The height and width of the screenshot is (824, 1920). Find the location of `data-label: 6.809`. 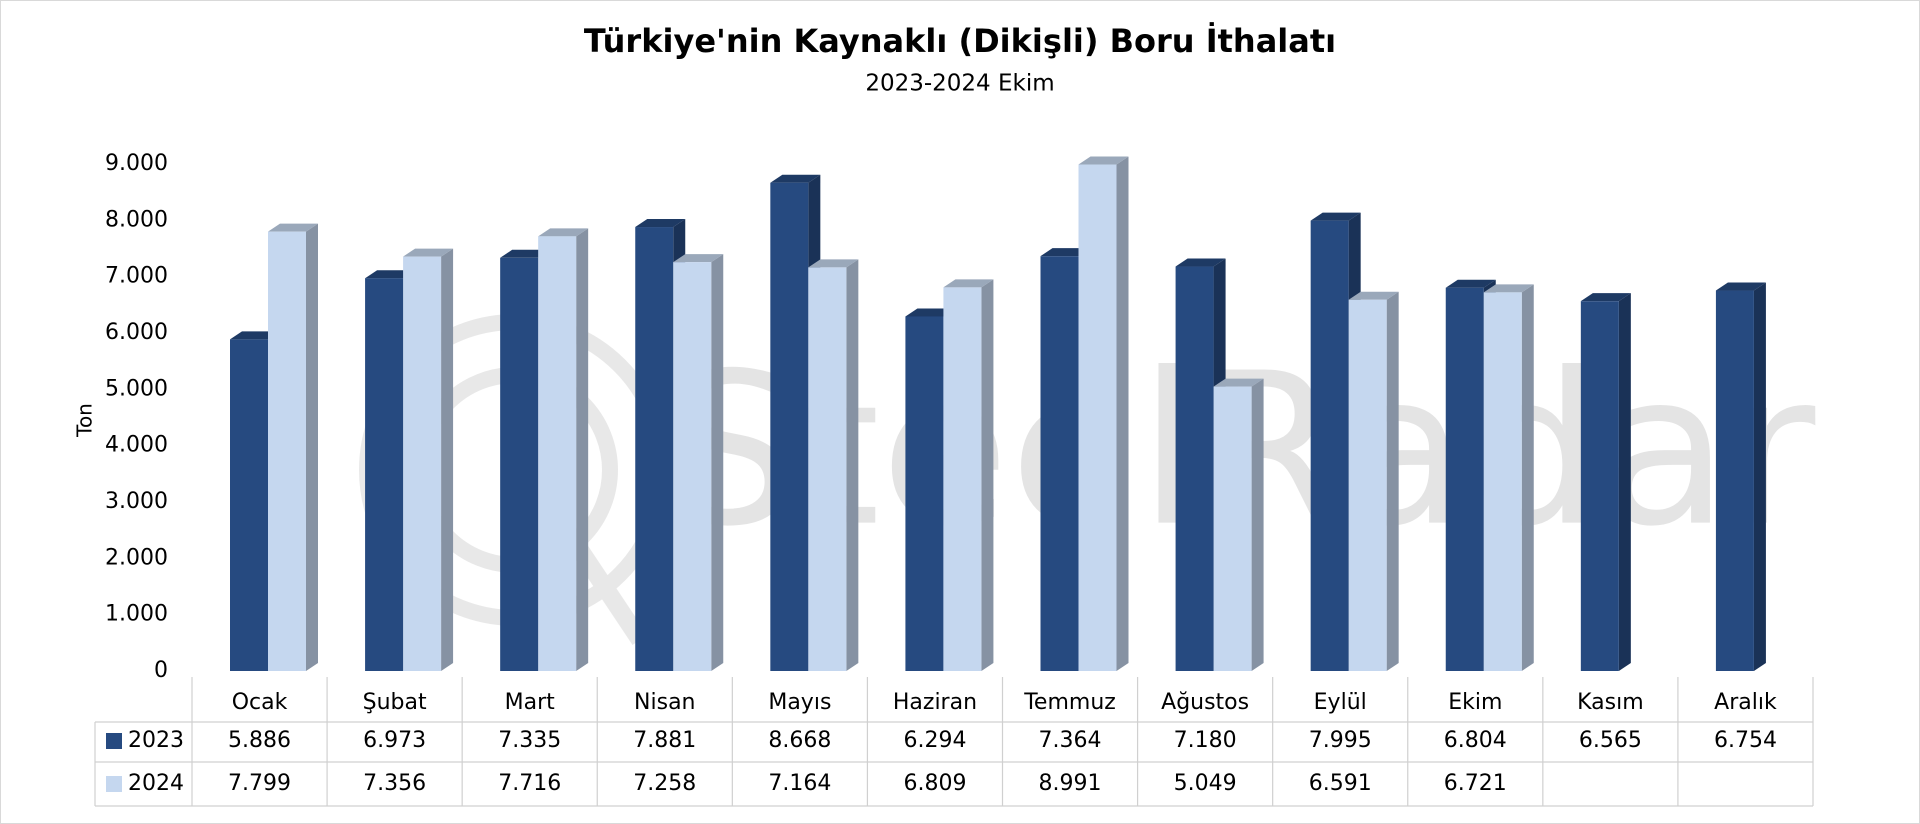

data-label: 6.809 is located at coordinates (934, 783).